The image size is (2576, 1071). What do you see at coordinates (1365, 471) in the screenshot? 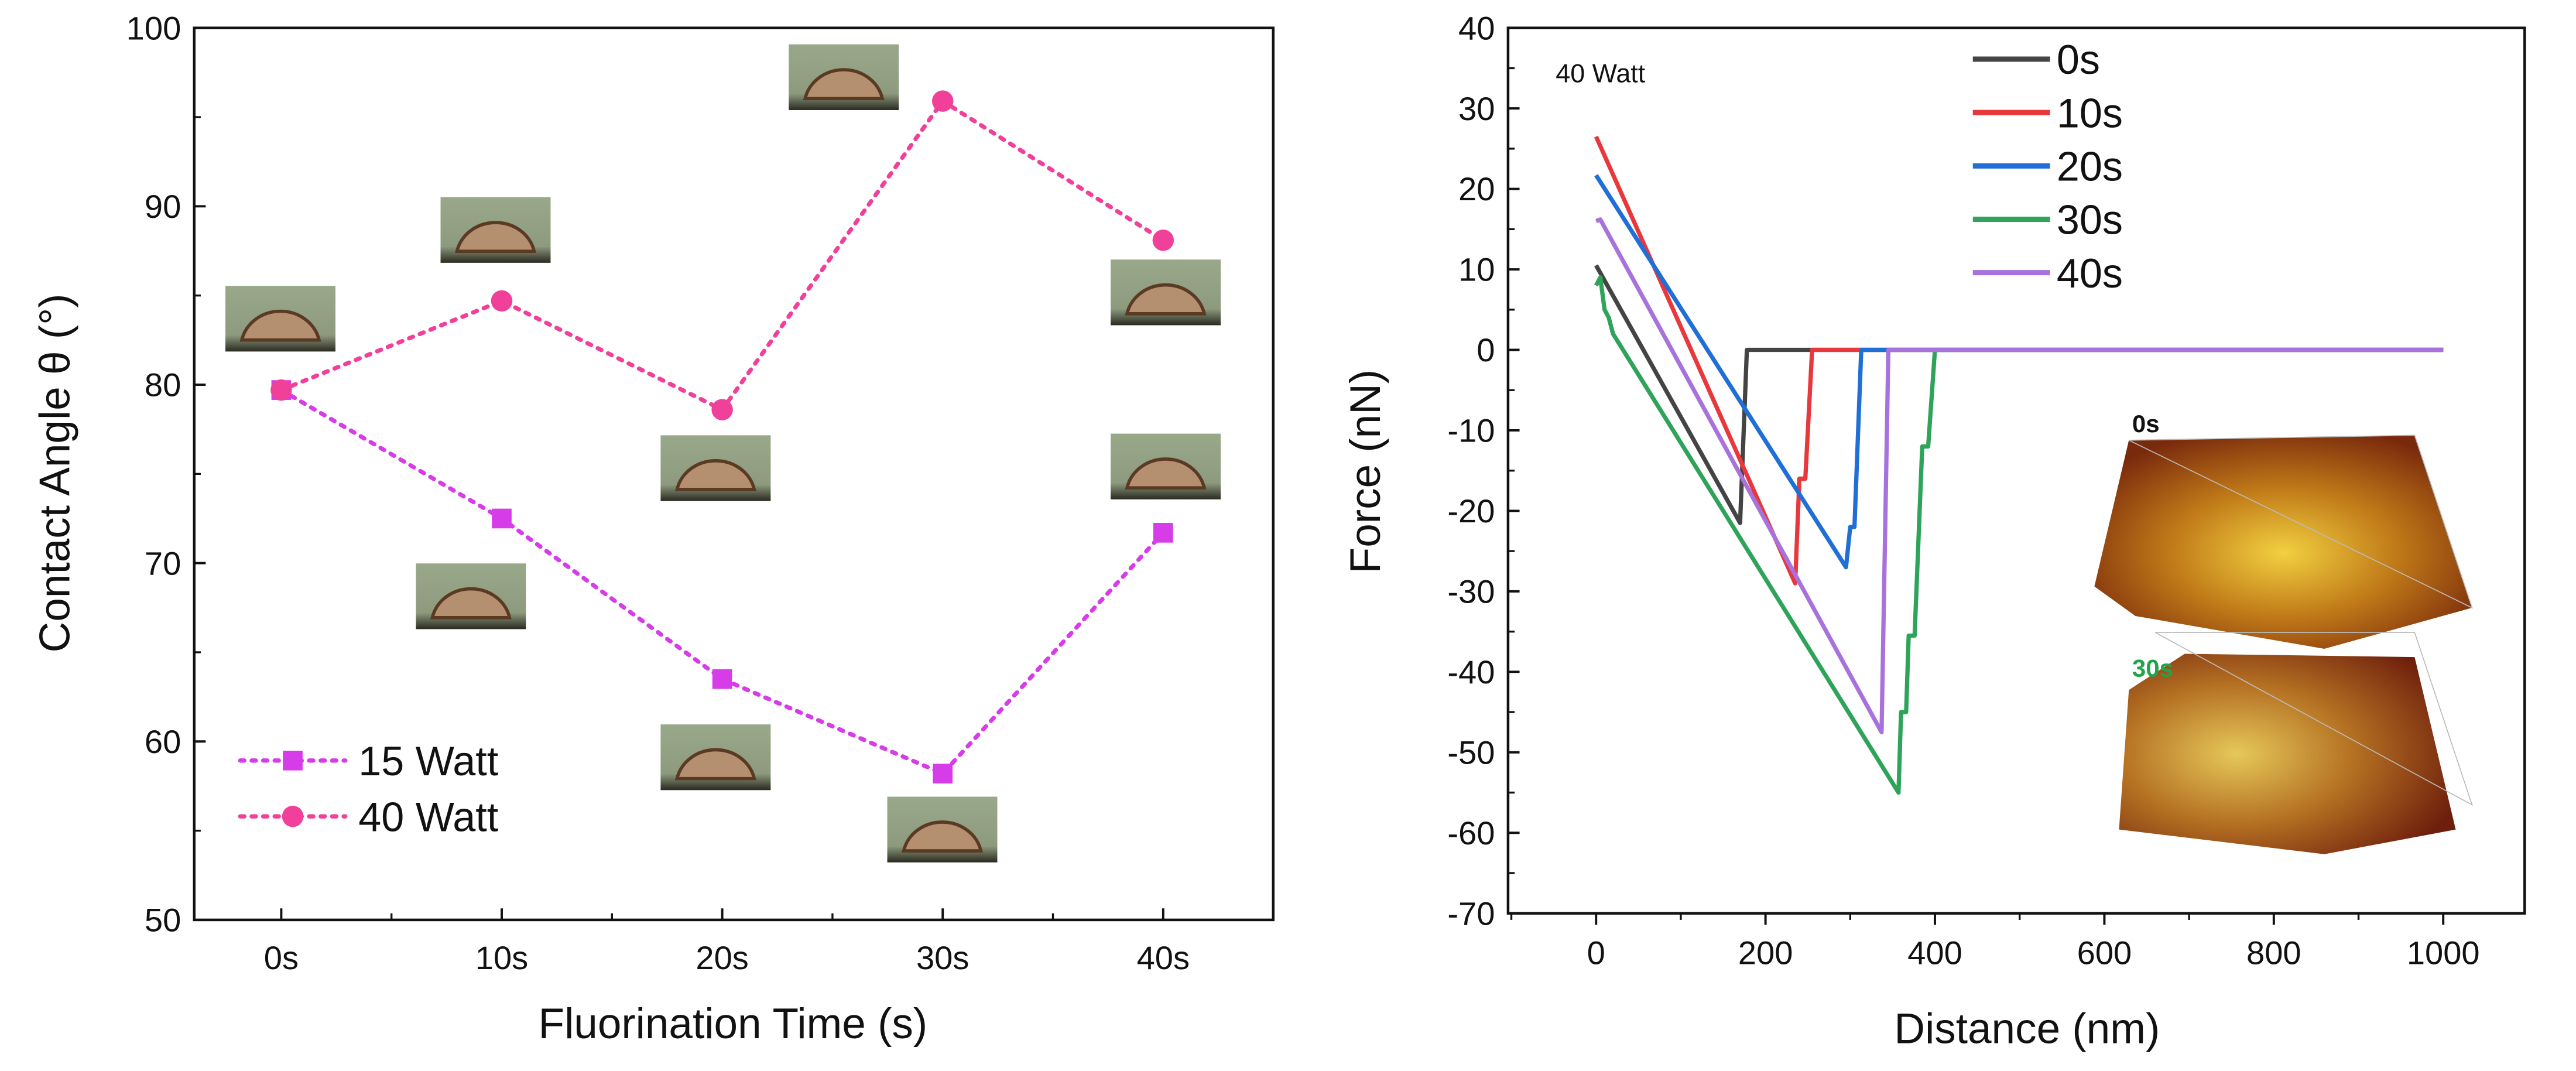
I see `y-axis-label: Force (nN)` at bounding box center [1365, 471].